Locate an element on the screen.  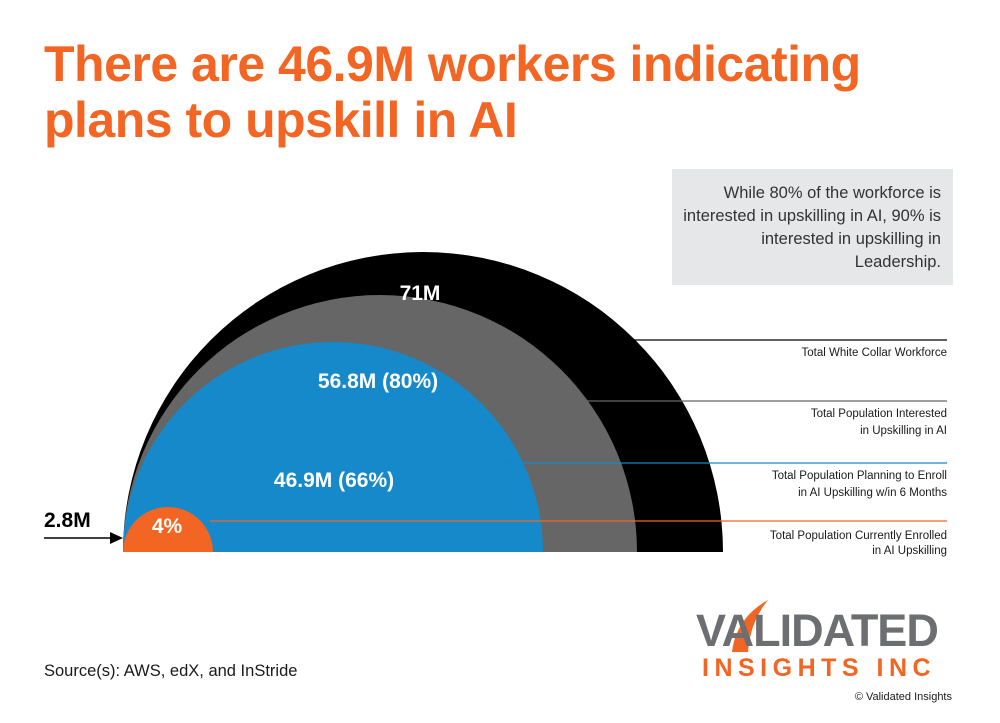
source-note: Source(s): AWS, edX, and InStride is located at coordinates (171, 671).